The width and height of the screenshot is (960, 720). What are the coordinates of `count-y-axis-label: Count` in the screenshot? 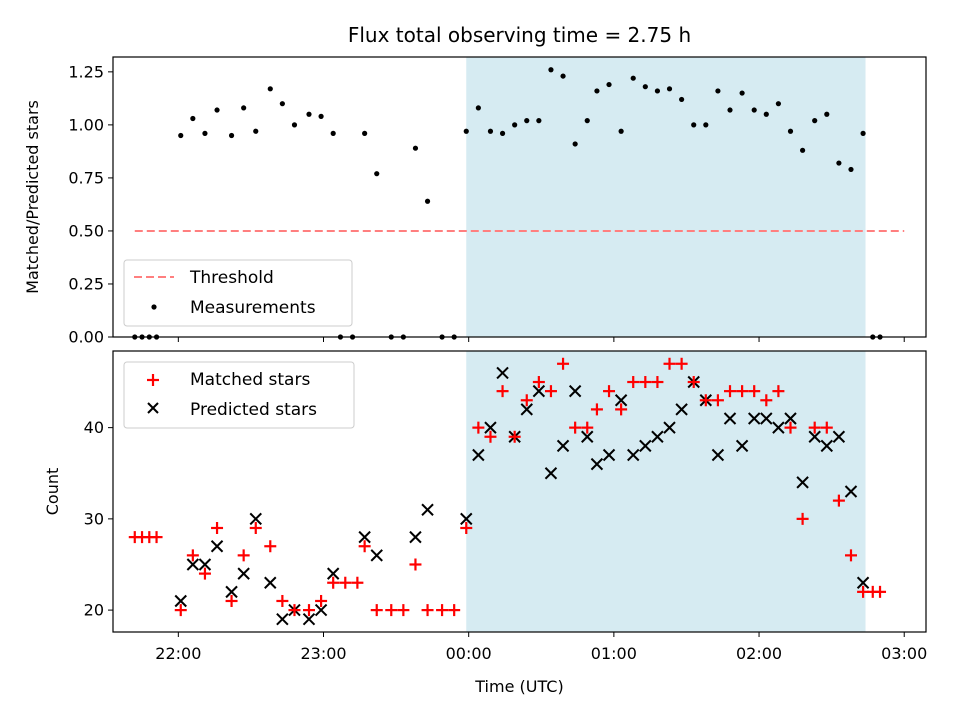 It's located at (52, 492).